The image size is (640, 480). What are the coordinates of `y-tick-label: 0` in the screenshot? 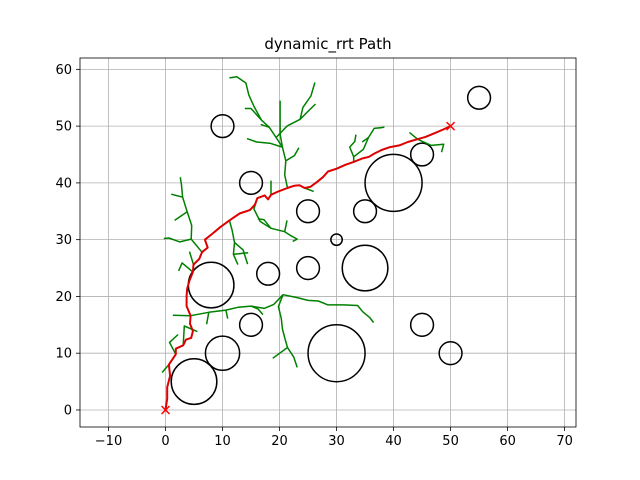 It's located at (68, 410).